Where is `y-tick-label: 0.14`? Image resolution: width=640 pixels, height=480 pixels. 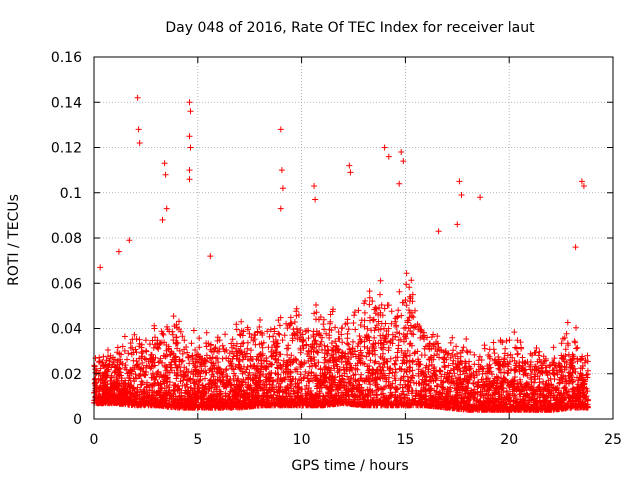 y-tick-label: 0.14 is located at coordinates (66, 103).